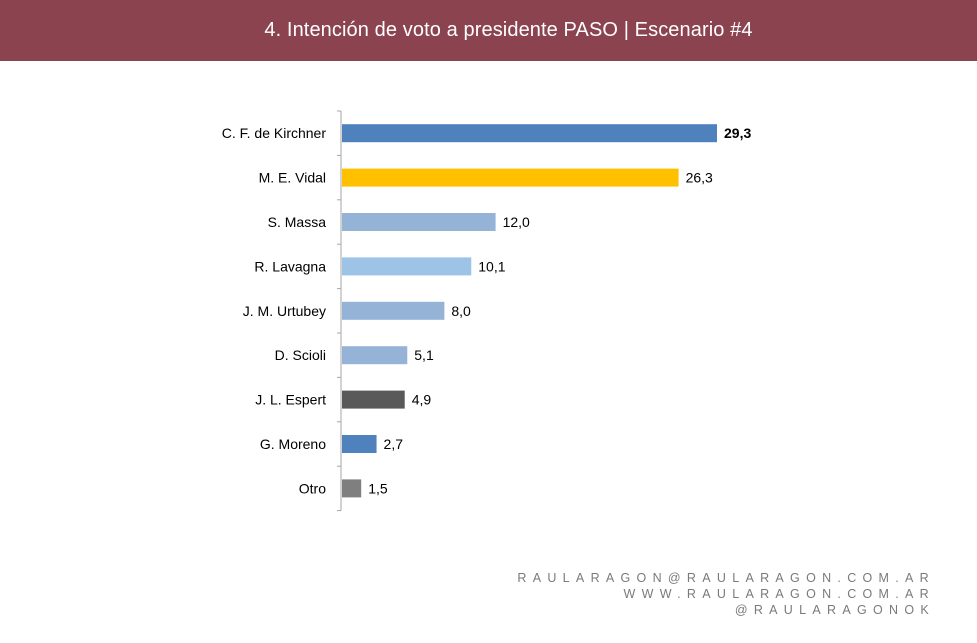  What do you see at coordinates (422, 400) in the screenshot?
I see `value-label: 4,9` at bounding box center [422, 400].